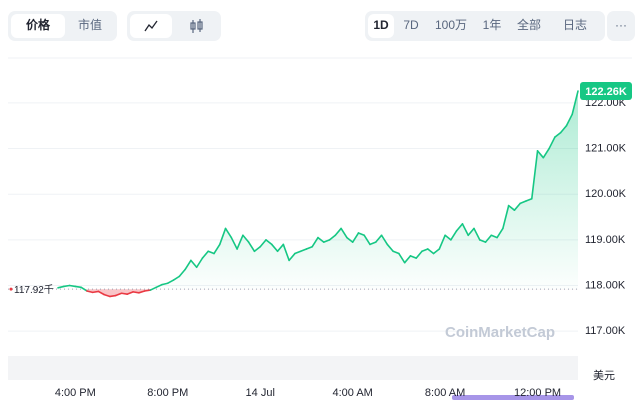 The image size is (640, 404). What do you see at coordinates (196, 26) in the screenshot?
I see `candle-icon` at bounding box center [196, 26].